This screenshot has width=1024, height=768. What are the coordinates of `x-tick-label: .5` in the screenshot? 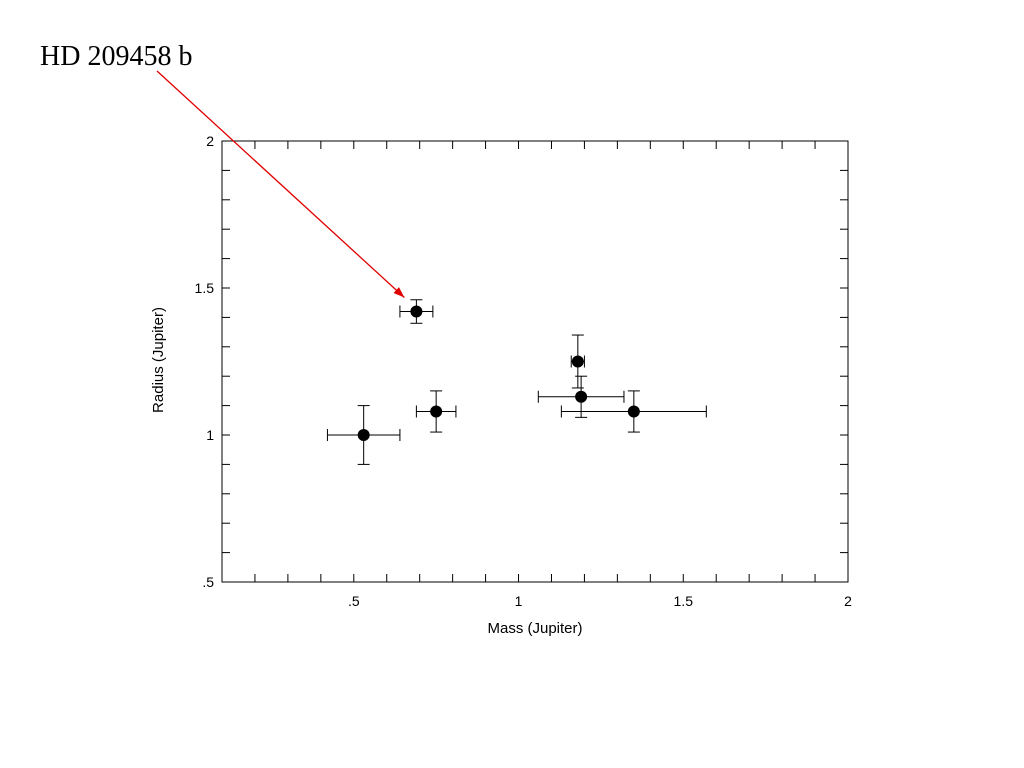 It's located at (354, 601).